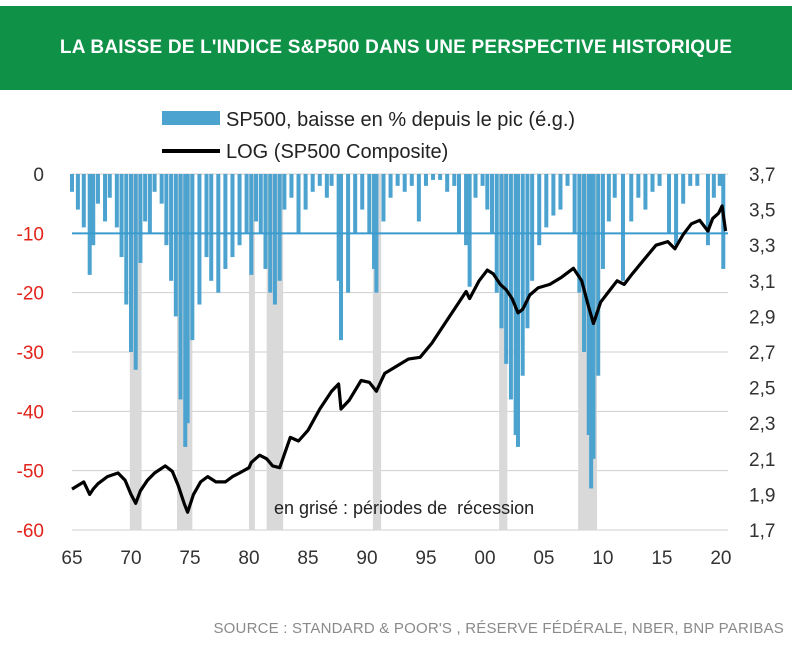 This screenshot has width=792, height=662. Describe the element at coordinates (30, 531) in the screenshot. I see `left-tick-label: -60` at that location.